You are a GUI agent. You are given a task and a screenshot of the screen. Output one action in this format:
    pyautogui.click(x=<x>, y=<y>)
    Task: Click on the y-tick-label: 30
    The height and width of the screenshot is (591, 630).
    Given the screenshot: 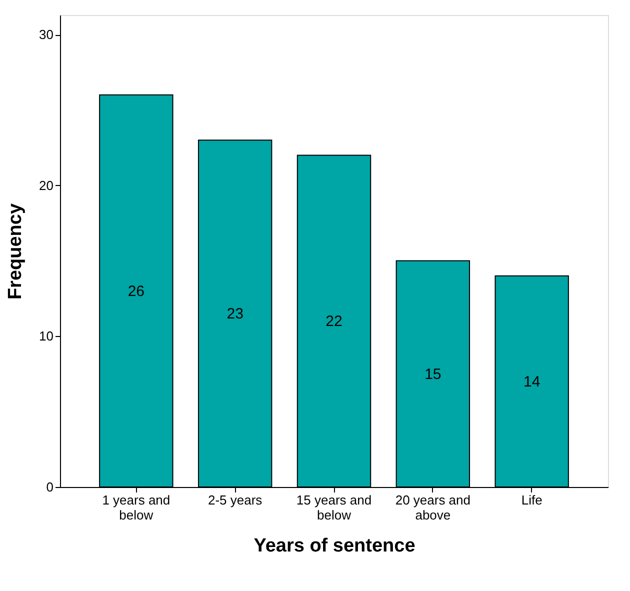 What is the action you would take?
    pyautogui.click(x=46, y=34)
    